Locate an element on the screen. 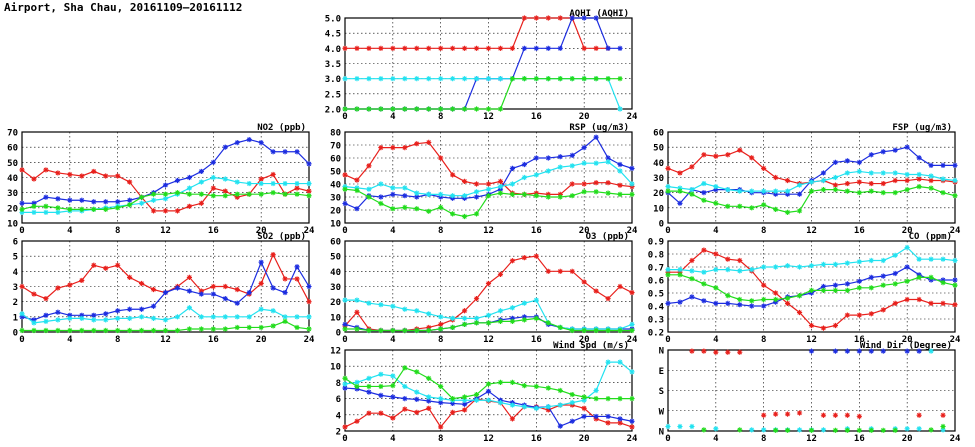 The image size is (975, 447). y-tick-label: E is located at coordinates (661, 372).